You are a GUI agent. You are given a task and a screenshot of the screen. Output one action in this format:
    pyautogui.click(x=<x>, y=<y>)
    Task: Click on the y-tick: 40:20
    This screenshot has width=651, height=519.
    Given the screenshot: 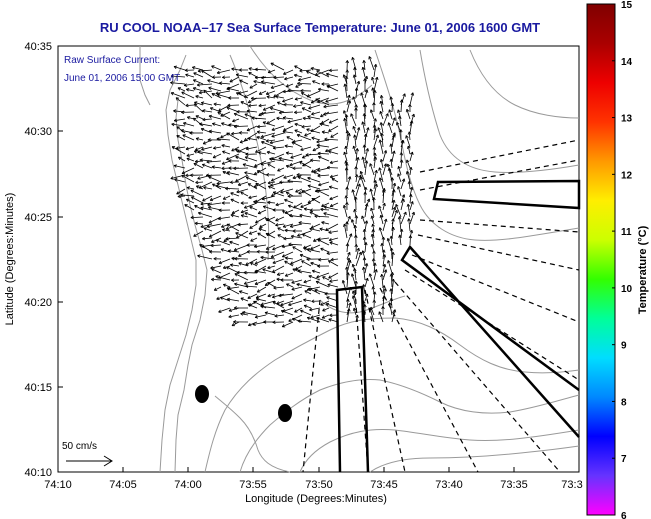 What is the action you would take?
    pyautogui.click(x=38, y=303)
    